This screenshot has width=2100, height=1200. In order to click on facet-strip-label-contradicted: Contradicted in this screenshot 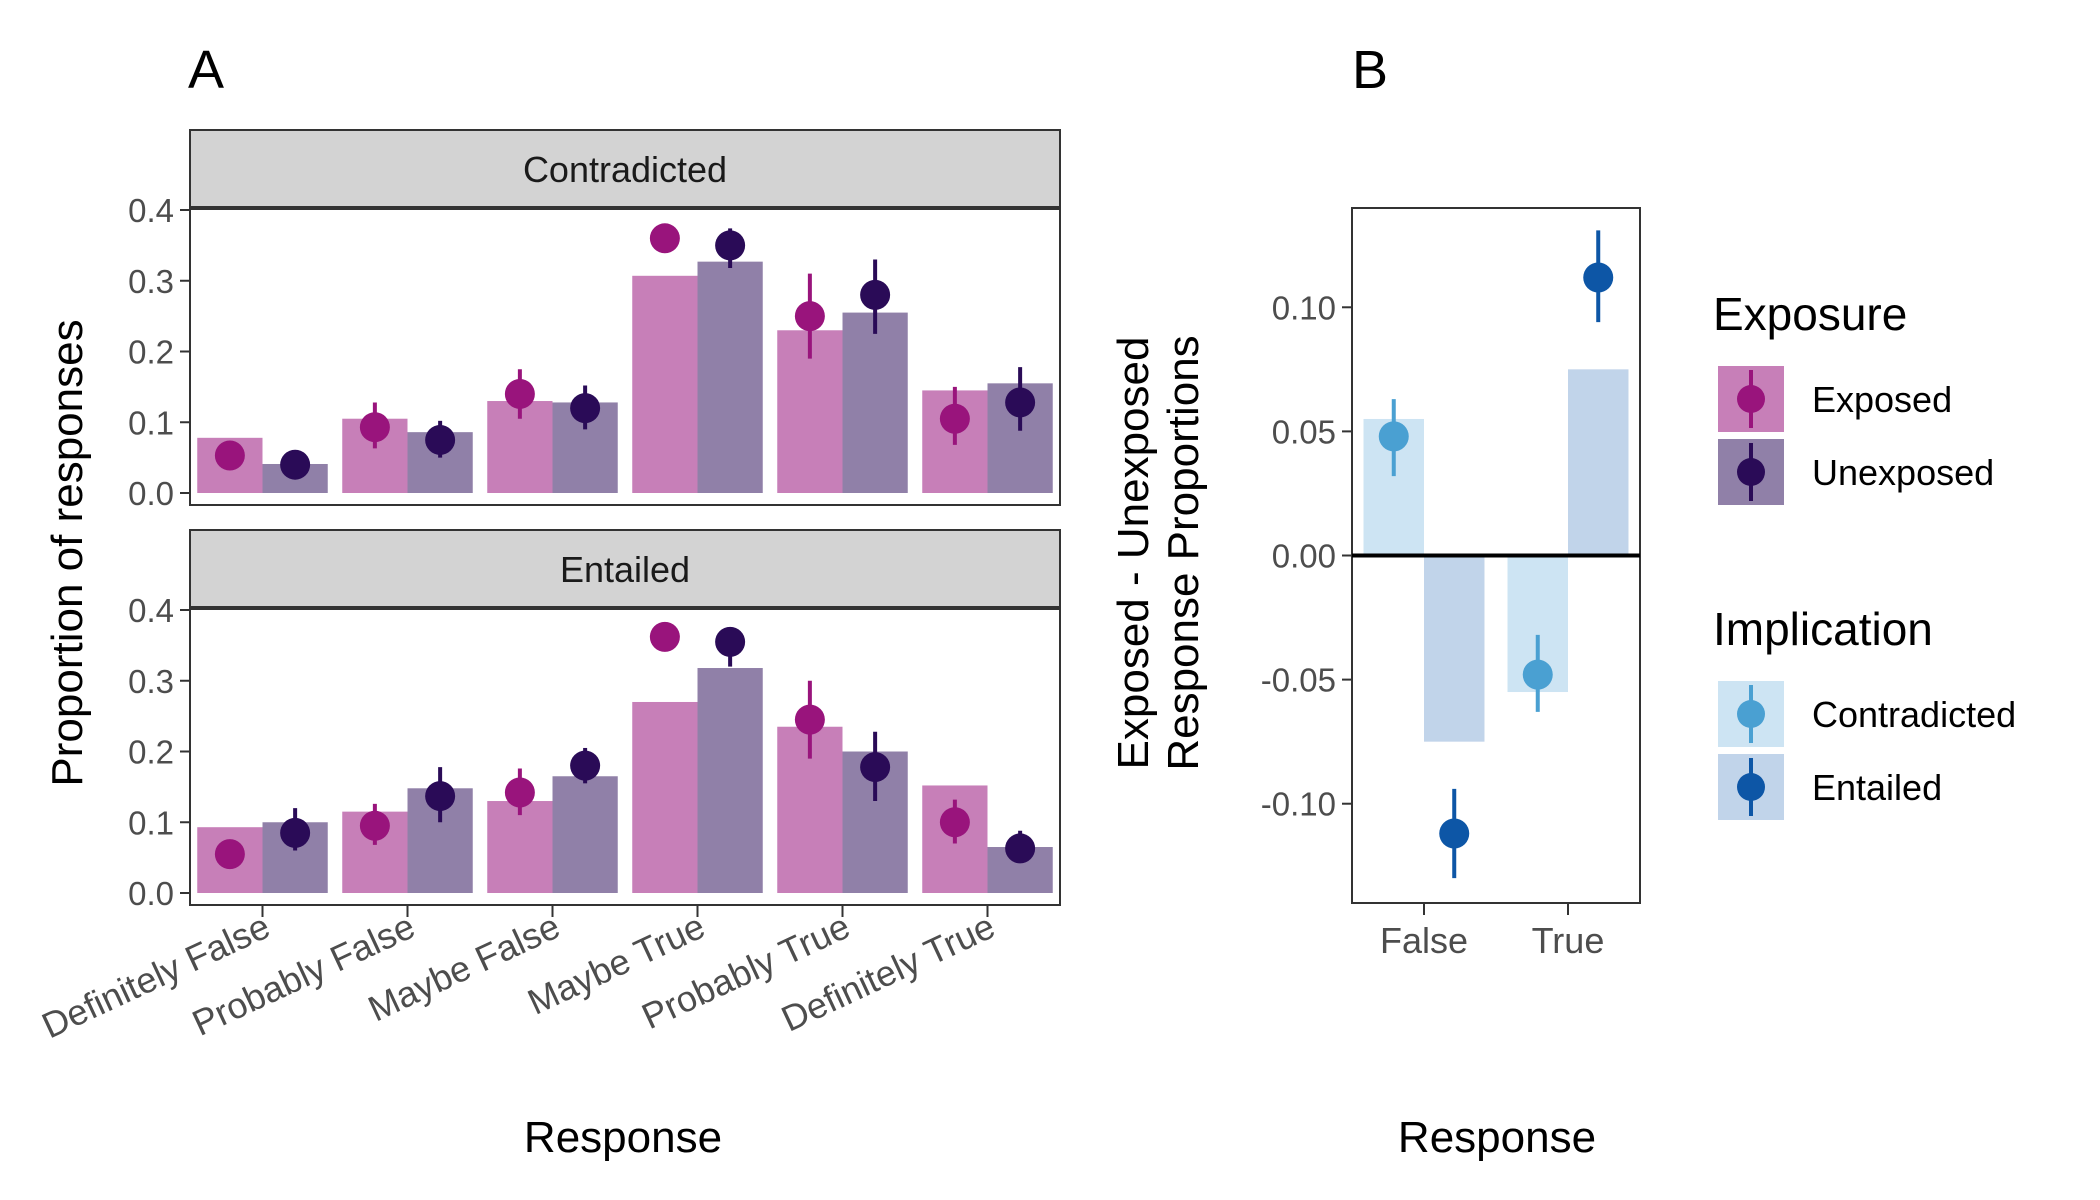, I will do `click(625, 169)`.